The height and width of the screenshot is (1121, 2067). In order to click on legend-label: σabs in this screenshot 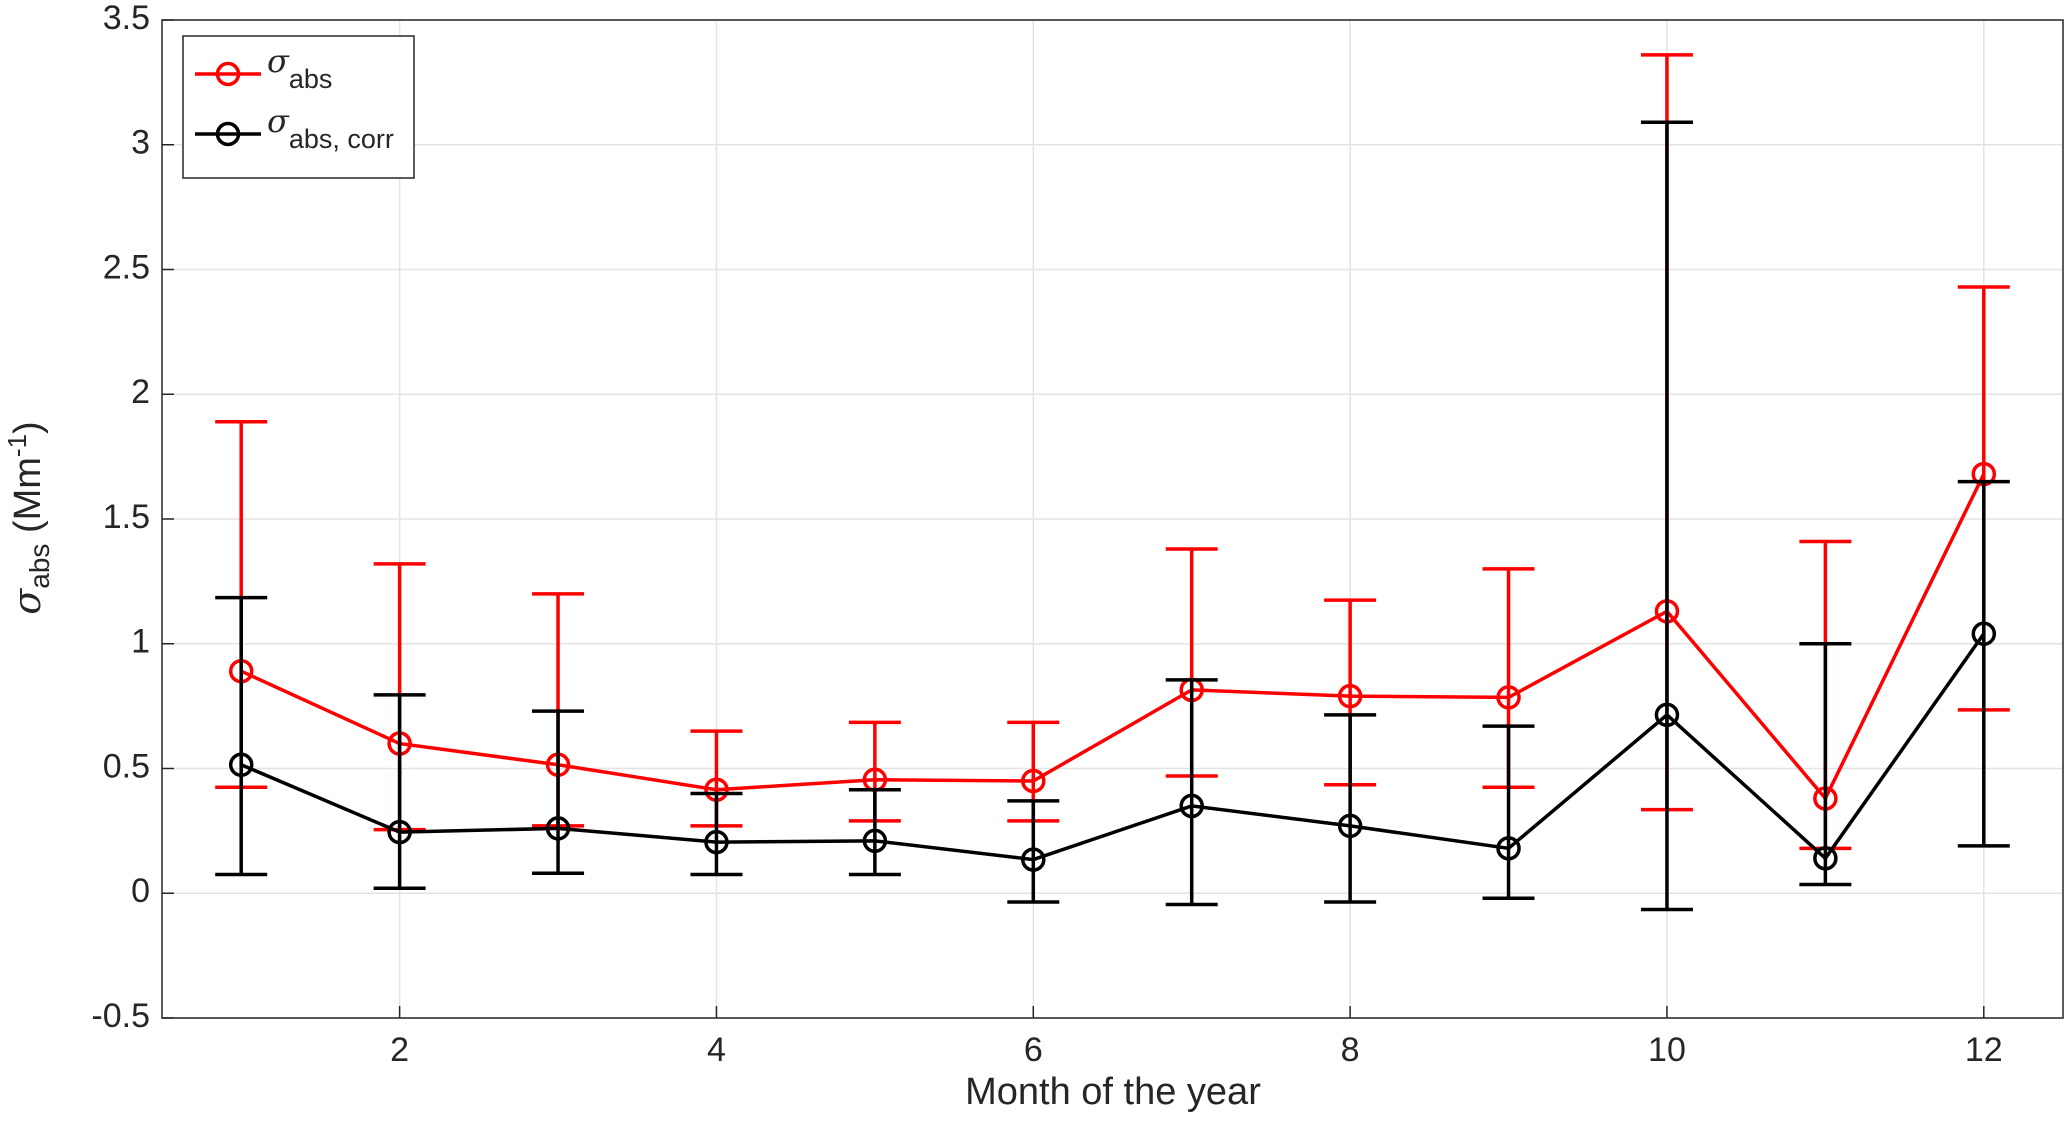, I will do `click(299, 68)`.